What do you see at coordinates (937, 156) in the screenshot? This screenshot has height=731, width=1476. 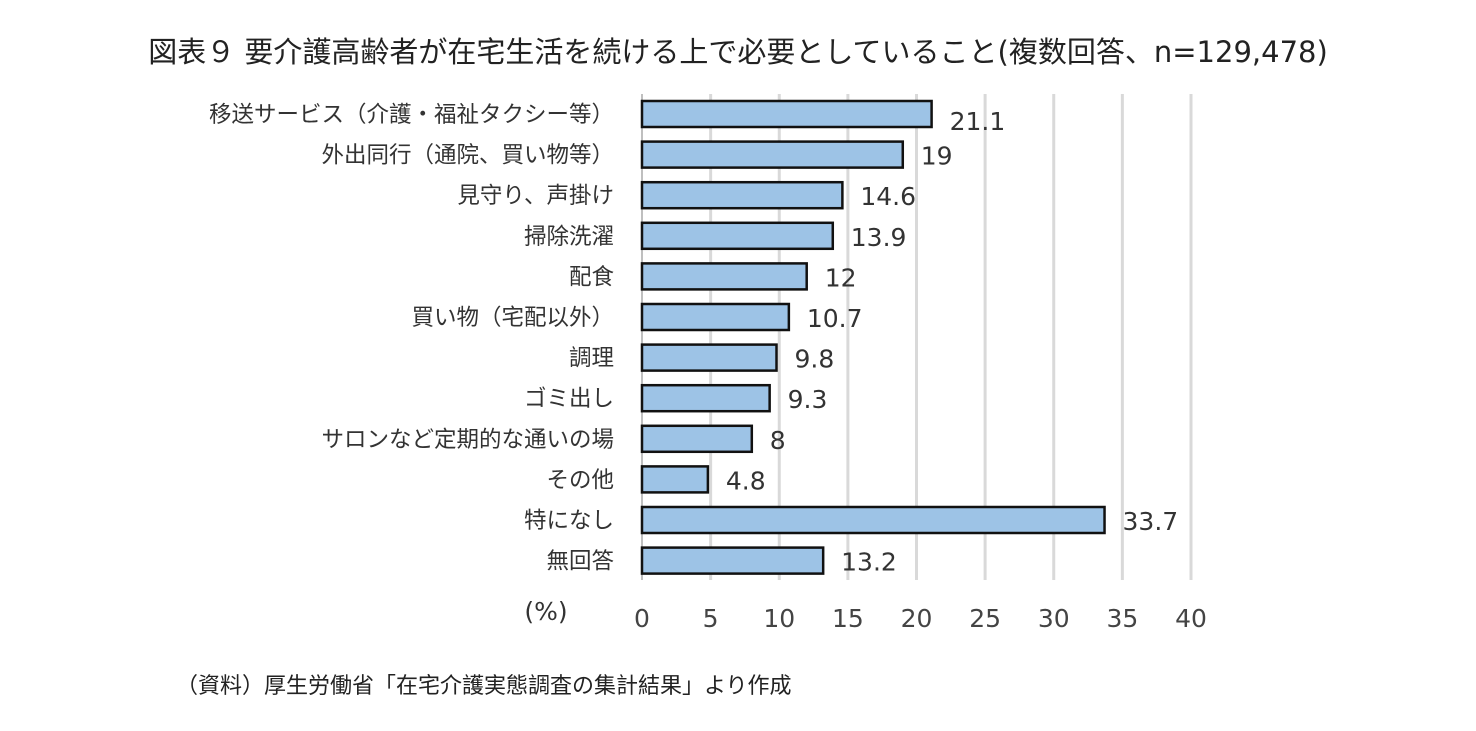 I see `data-label-2: 19` at bounding box center [937, 156].